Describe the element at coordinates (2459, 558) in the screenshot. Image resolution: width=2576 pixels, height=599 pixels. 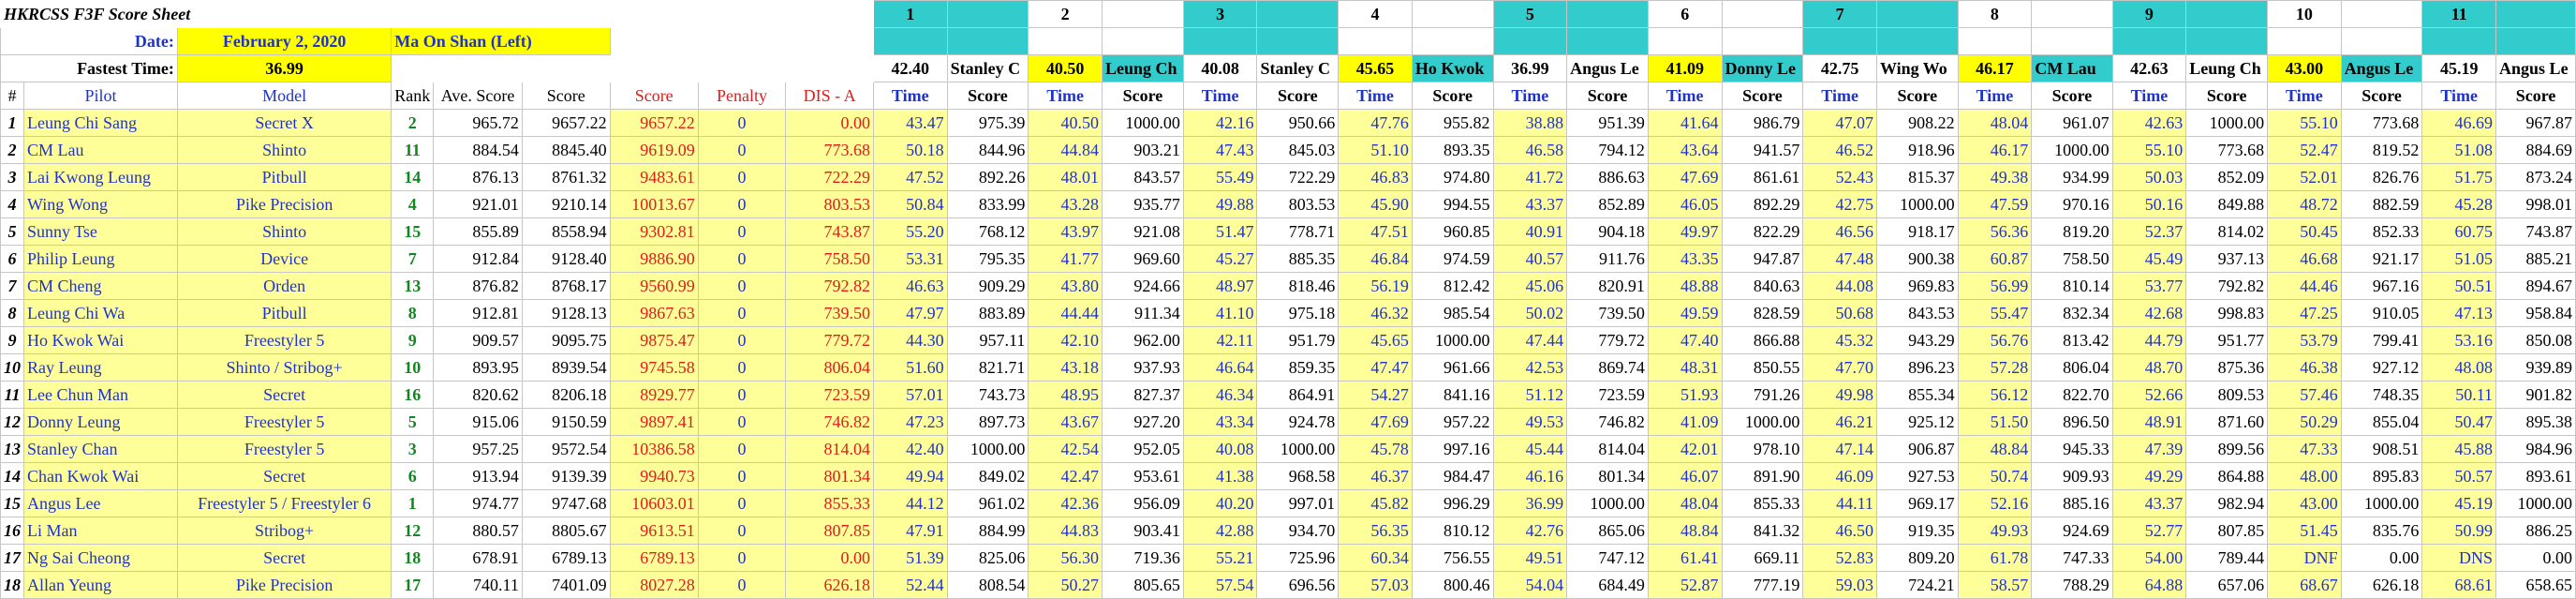
I see `round-time: DNS` at that location.